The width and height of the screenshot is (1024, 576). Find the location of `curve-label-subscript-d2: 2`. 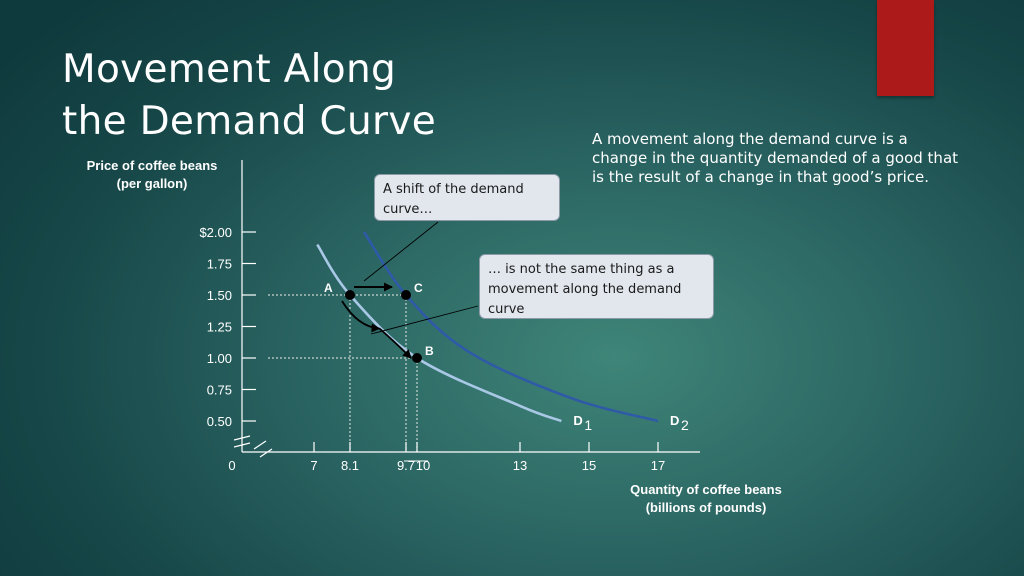

curve-label-subscript-d2: 2 is located at coordinates (685, 425).